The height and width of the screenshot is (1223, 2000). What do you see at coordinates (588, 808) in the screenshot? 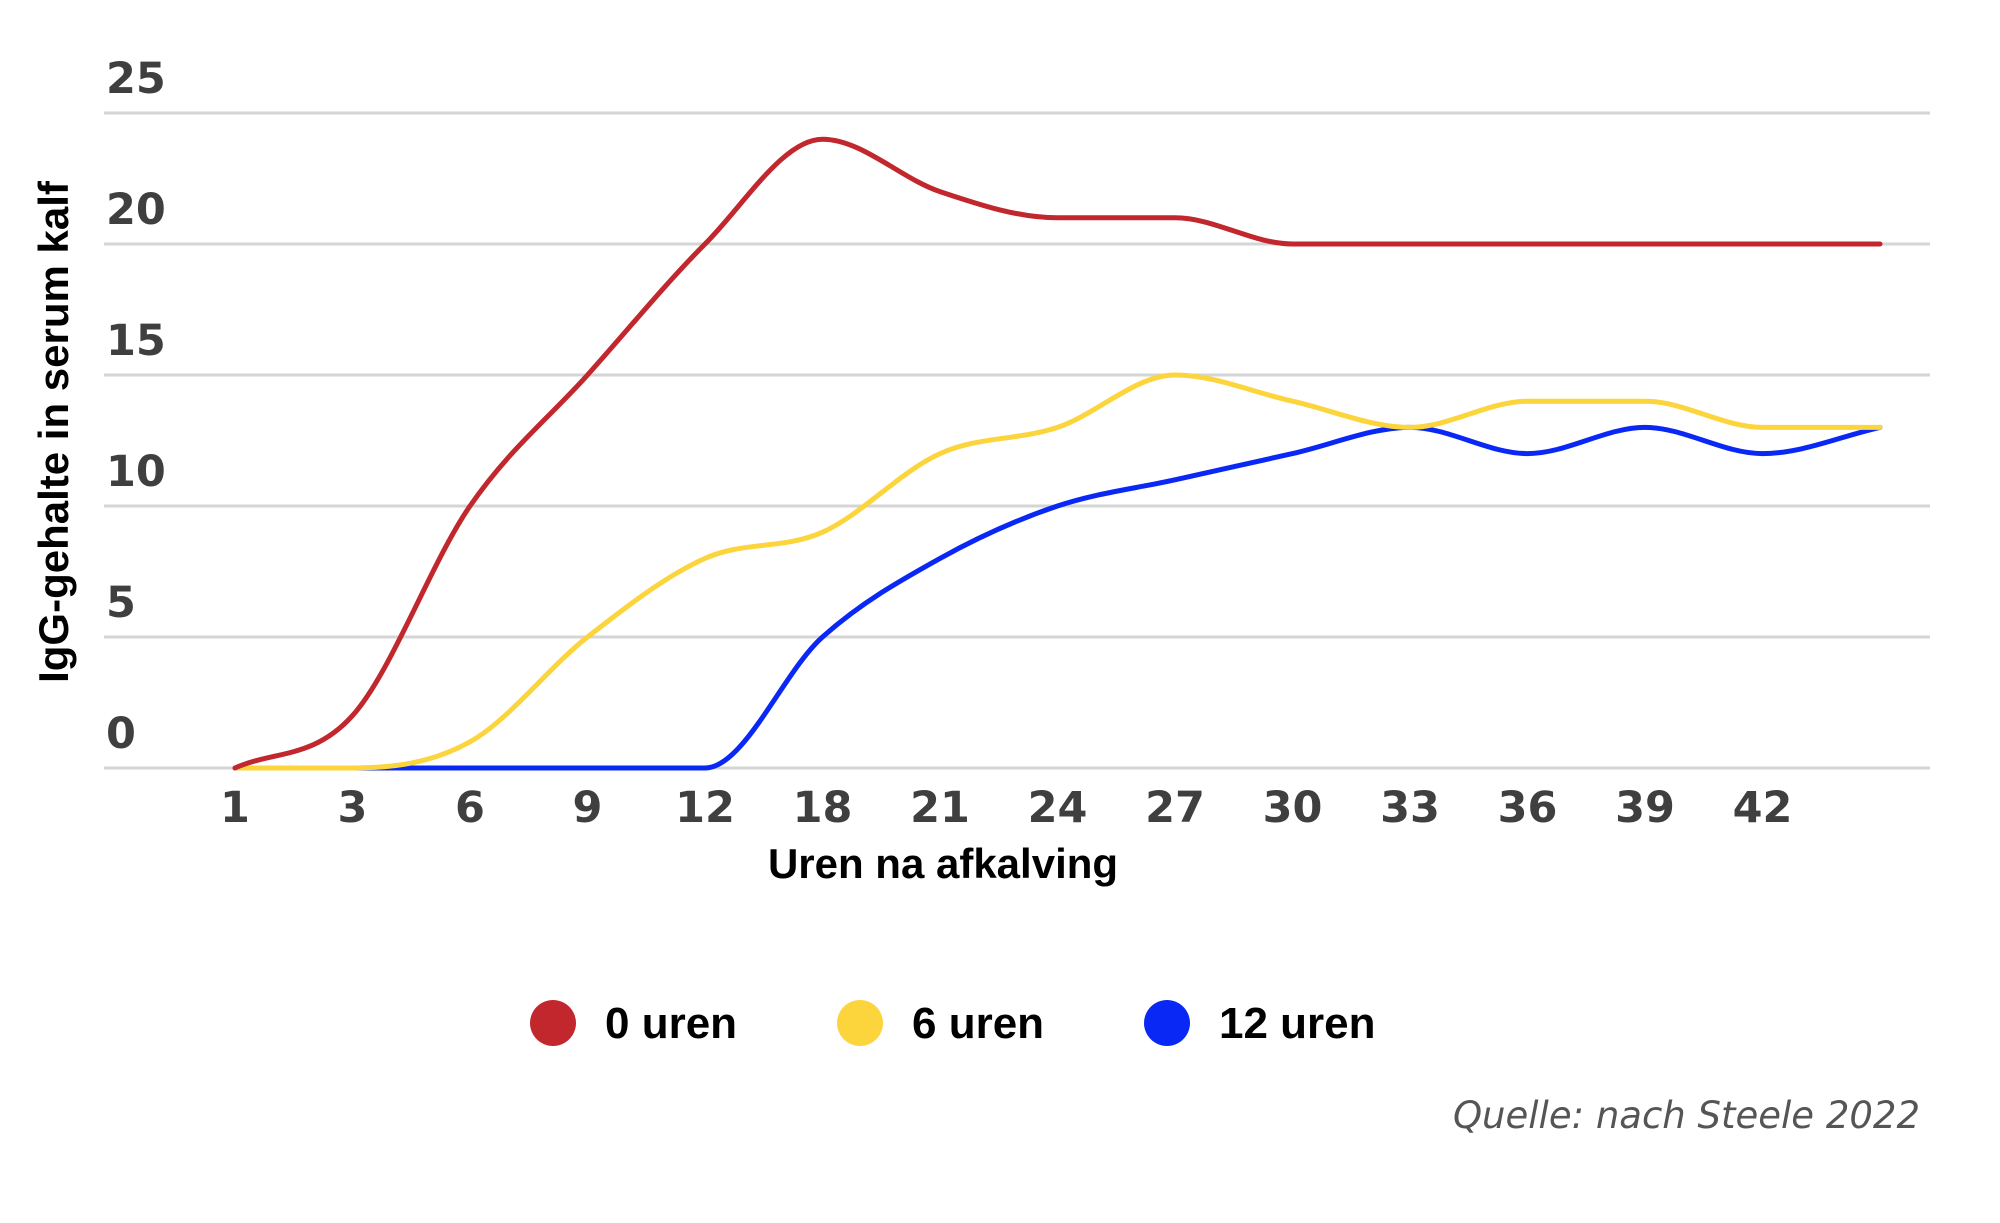
I see `x-tick-label: 9` at bounding box center [588, 808].